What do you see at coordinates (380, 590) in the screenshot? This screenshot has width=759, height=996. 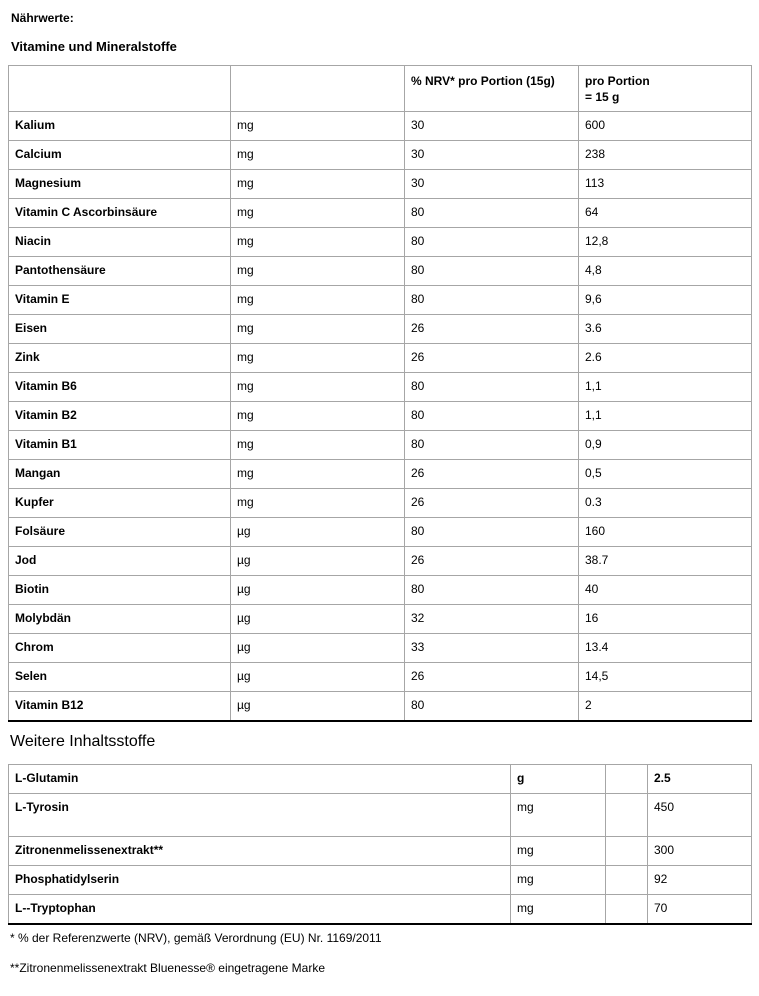 I see `table-row: Biotin µg 80 40` at bounding box center [380, 590].